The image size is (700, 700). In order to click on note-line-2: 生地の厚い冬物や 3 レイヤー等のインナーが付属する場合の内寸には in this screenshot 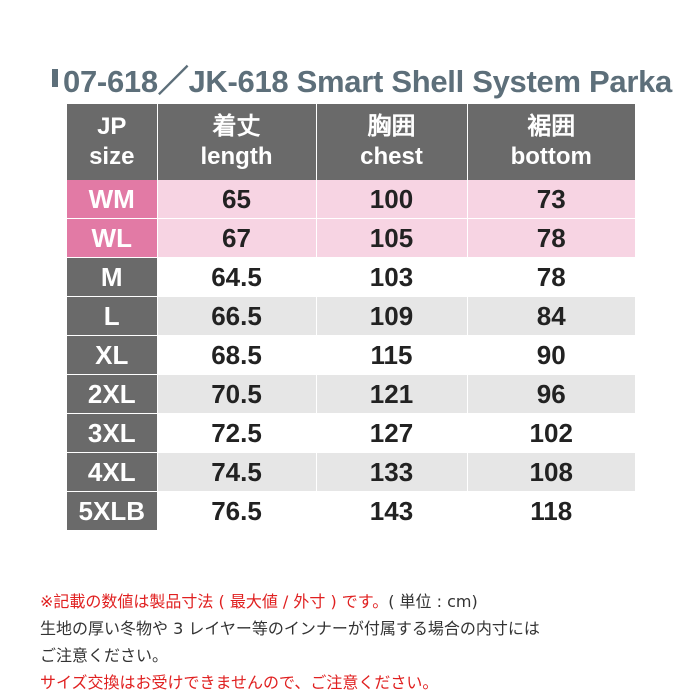, I will do `click(290, 628)`.